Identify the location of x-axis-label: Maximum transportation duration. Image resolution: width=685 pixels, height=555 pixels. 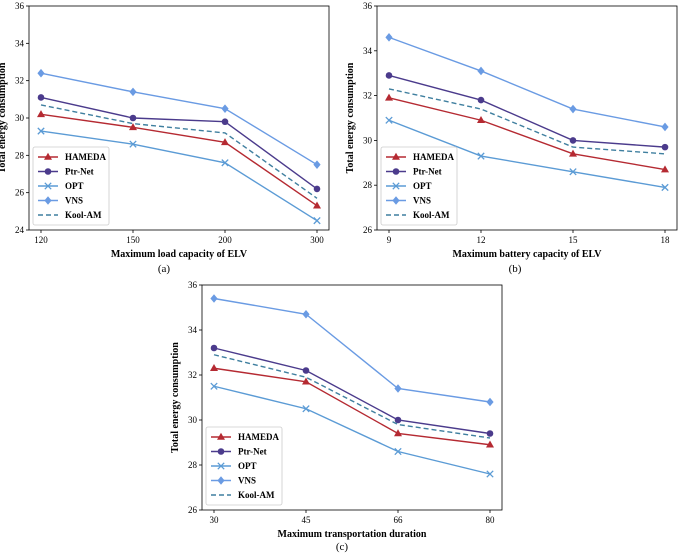
(352, 534).